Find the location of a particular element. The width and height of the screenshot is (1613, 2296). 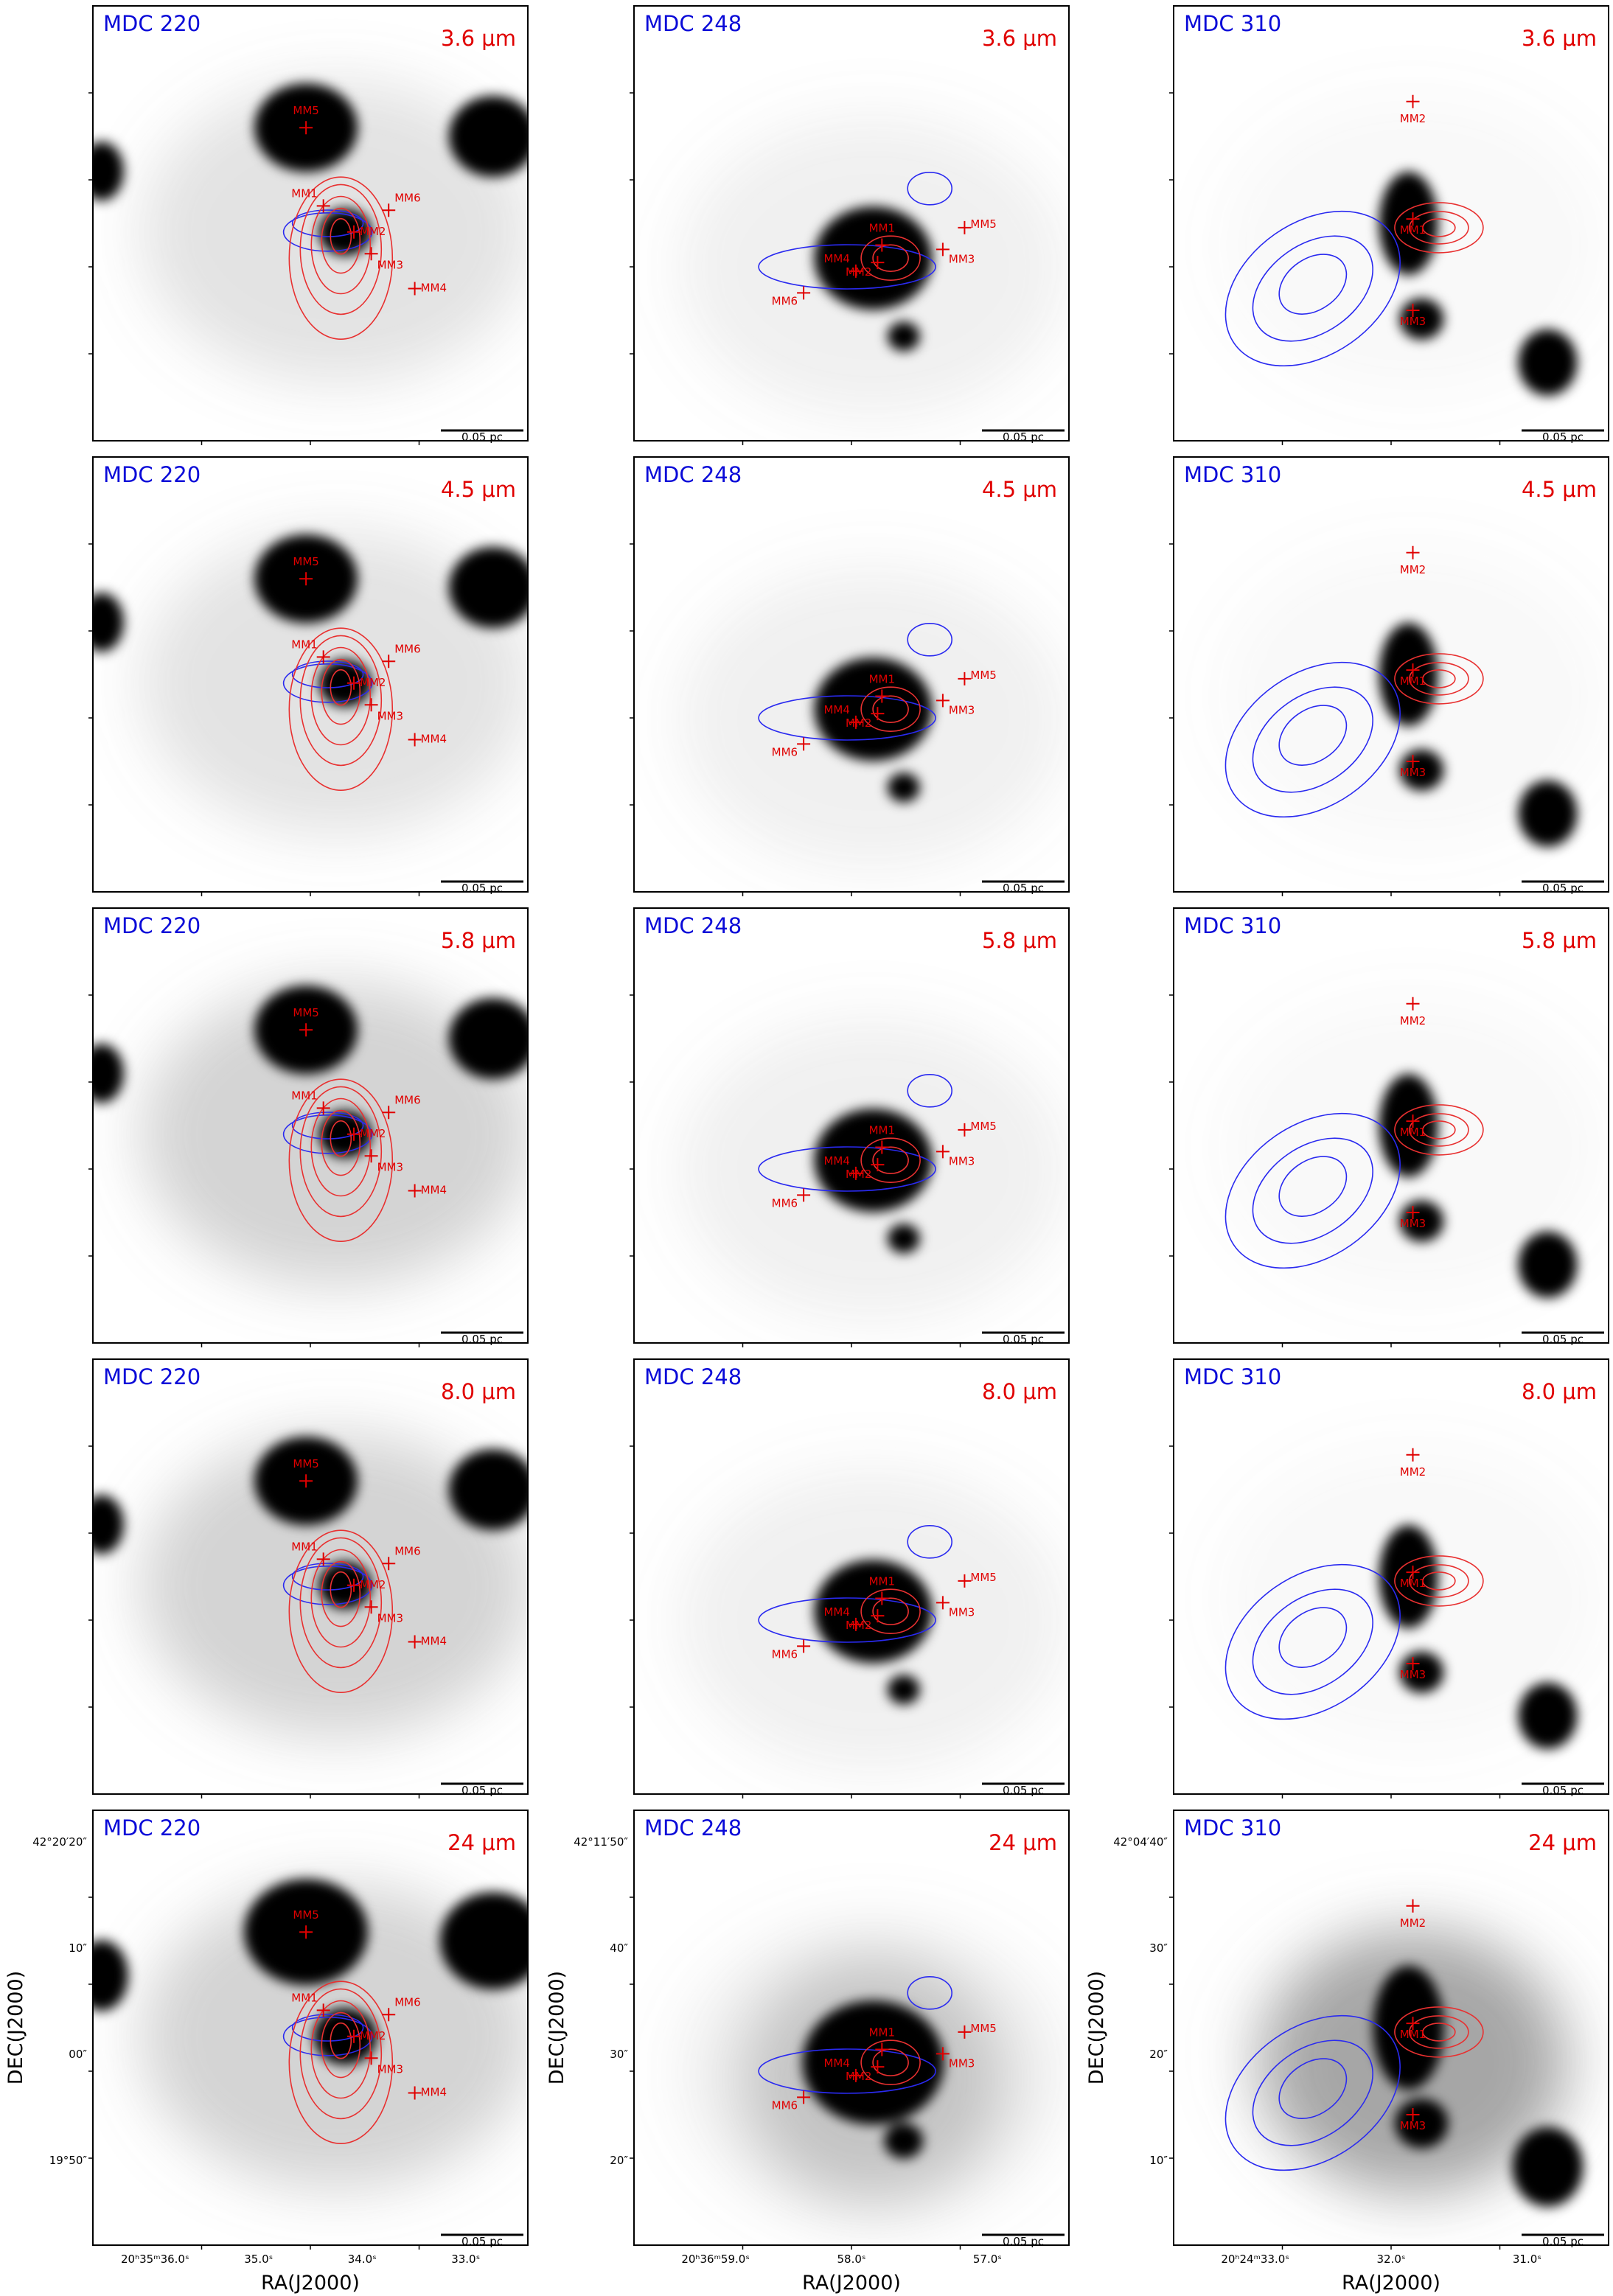

ra-tick-label: 58.0ˢ is located at coordinates (851, 2259).